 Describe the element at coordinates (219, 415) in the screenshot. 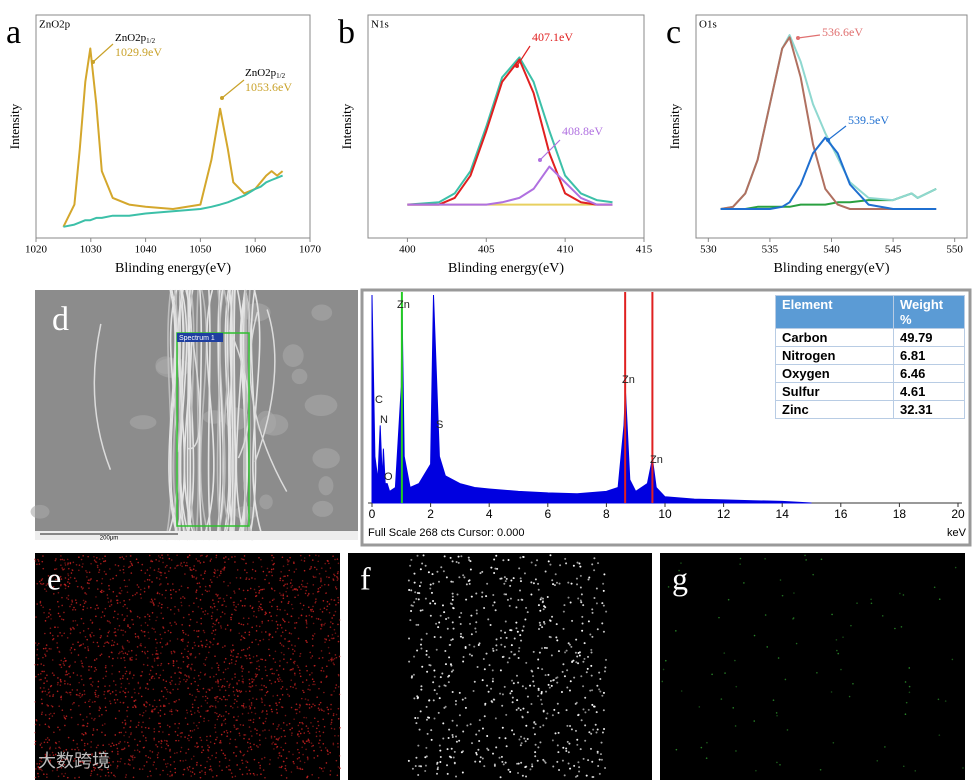

I see `sem-fiber` at that location.